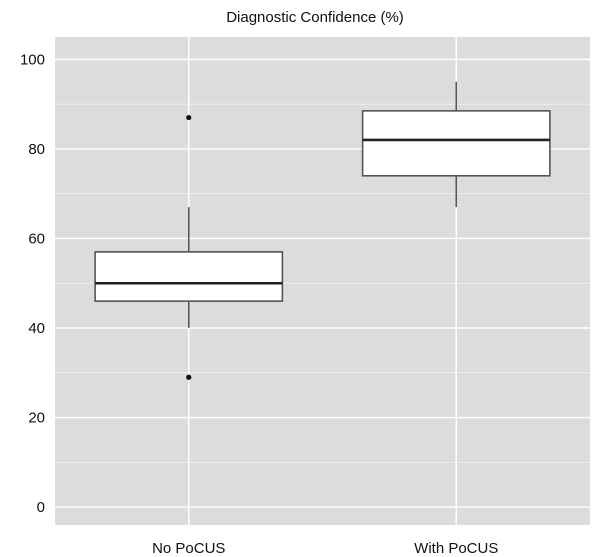  What do you see at coordinates (315, 17) in the screenshot?
I see `chart-title: Diagnostic Confidence (%)` at bounding box center [315, 17].